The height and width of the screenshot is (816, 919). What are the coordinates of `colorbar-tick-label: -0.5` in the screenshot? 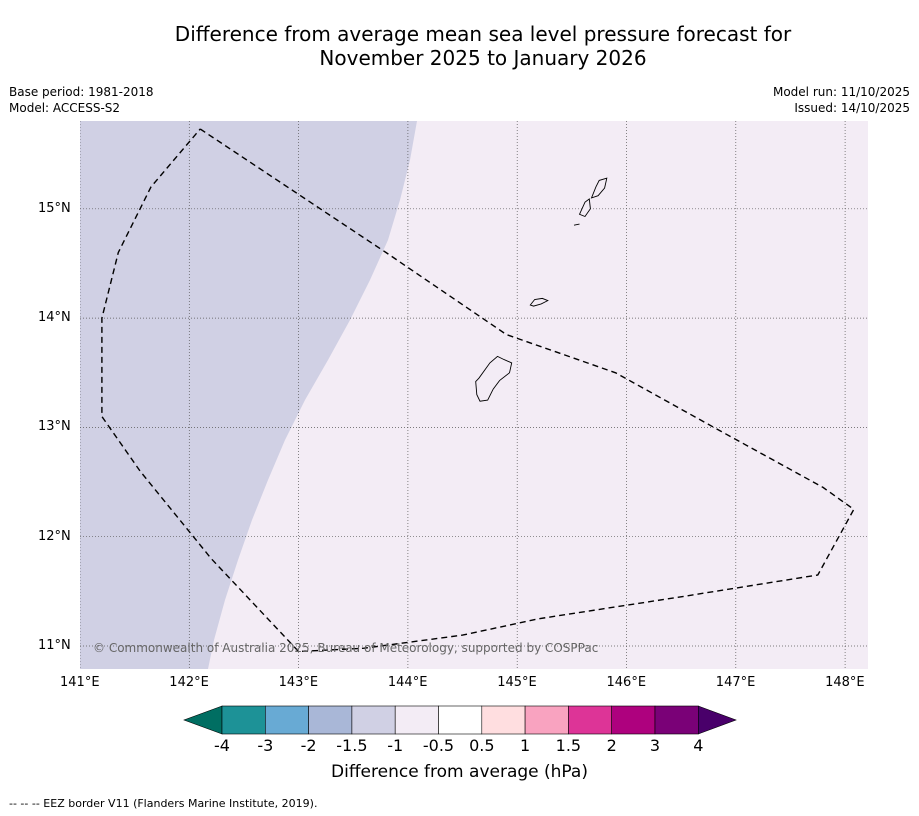 It's located at (438, 745).